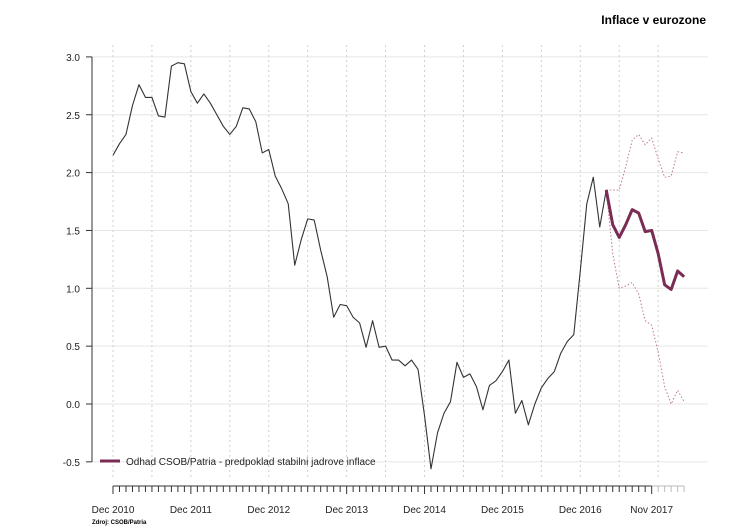  Describe the element at coordinates (73, 289) in the screenshot. I see `y-tick-label: 1.0` at that location.